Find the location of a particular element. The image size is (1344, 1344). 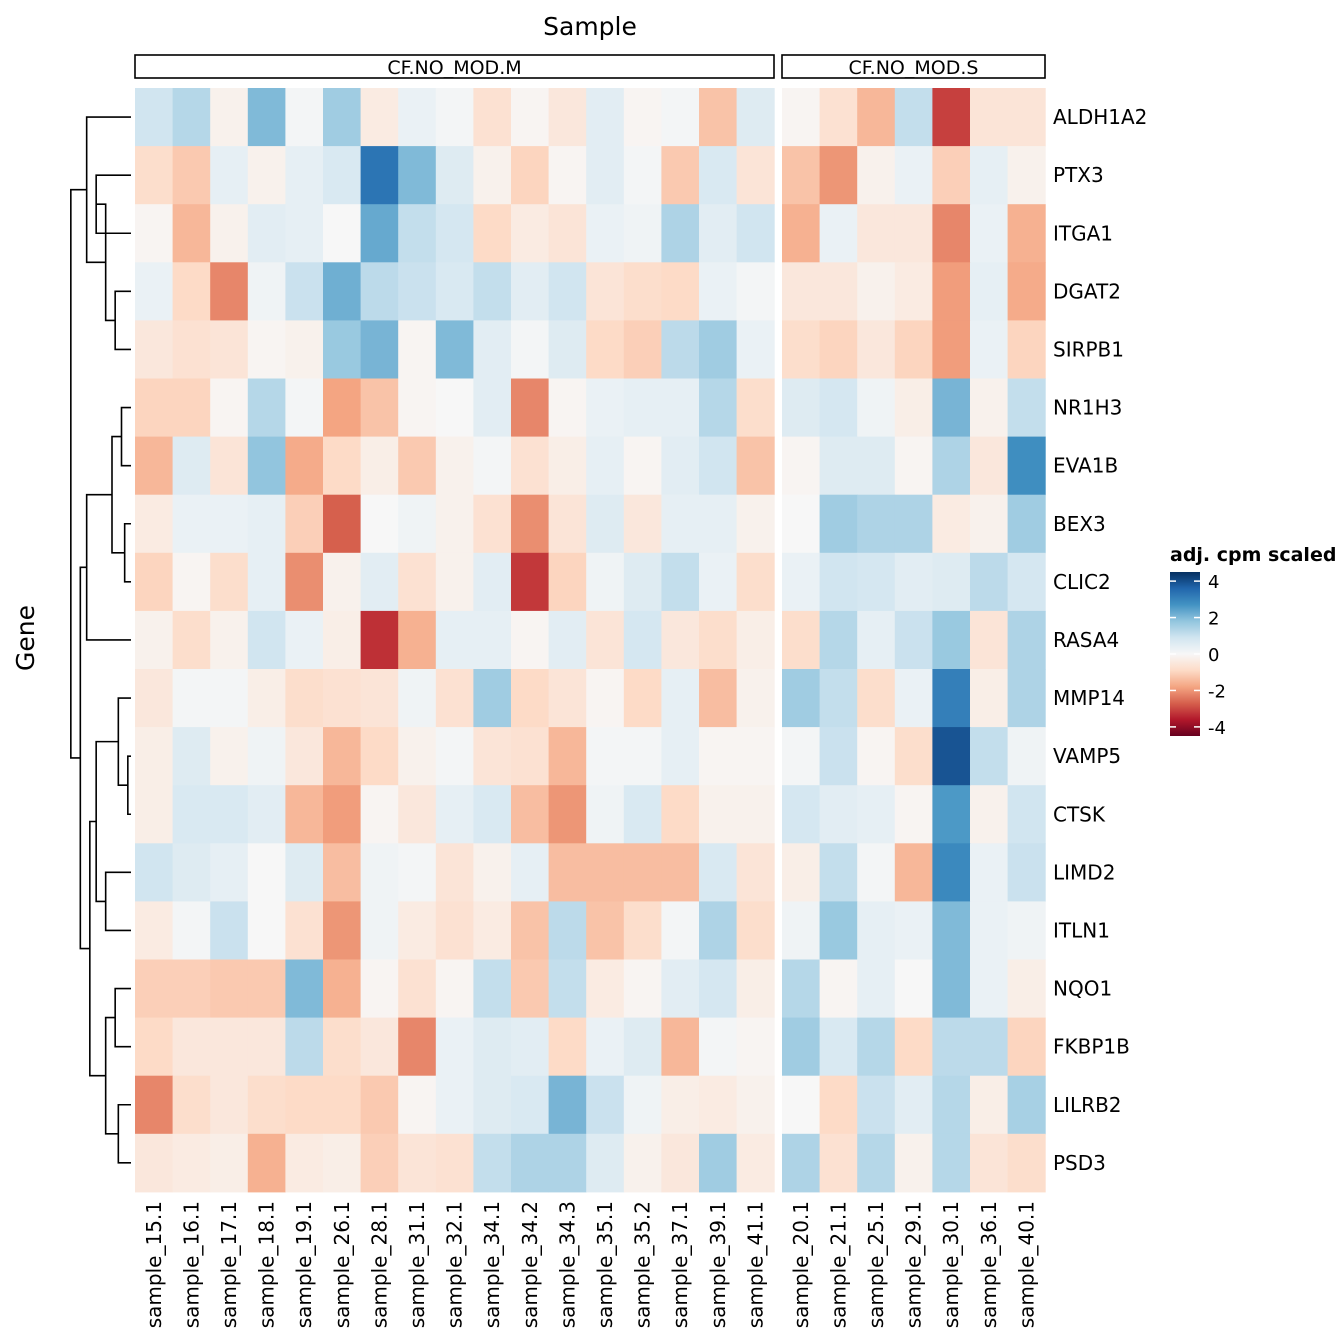

gene-label: EVA1B is located at coordinates (1085, 466).